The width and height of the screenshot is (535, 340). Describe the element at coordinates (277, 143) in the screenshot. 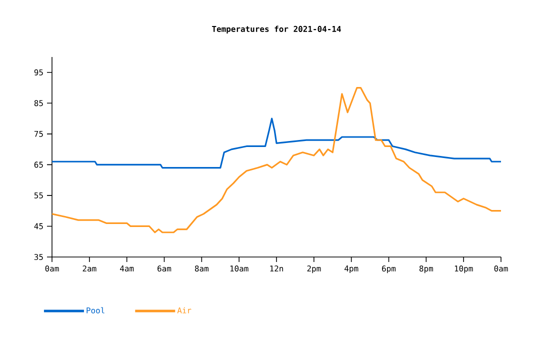

I see `line-series` at that location.